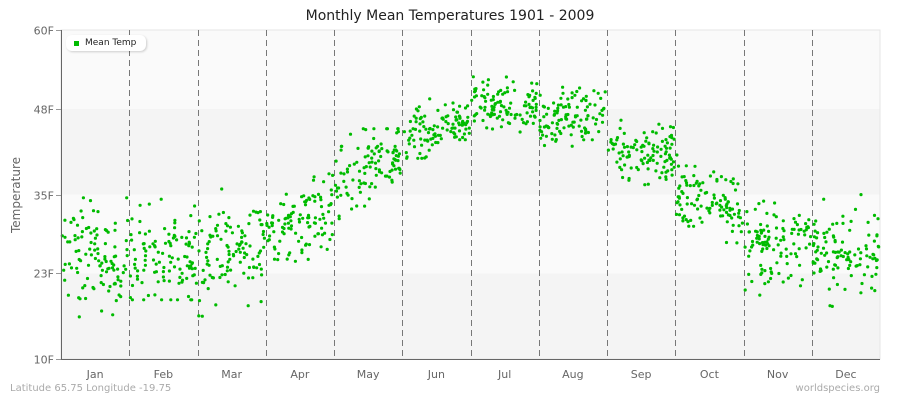 This screenshot has height=400, width=900. What do you see at coordinates (471, 374) in the screenshot?
I see `x-axis-labels: Jan Feb Mar Apr May Jun Jul Aug Sep Oct Nov Dec` at bounding box center [471, 374].